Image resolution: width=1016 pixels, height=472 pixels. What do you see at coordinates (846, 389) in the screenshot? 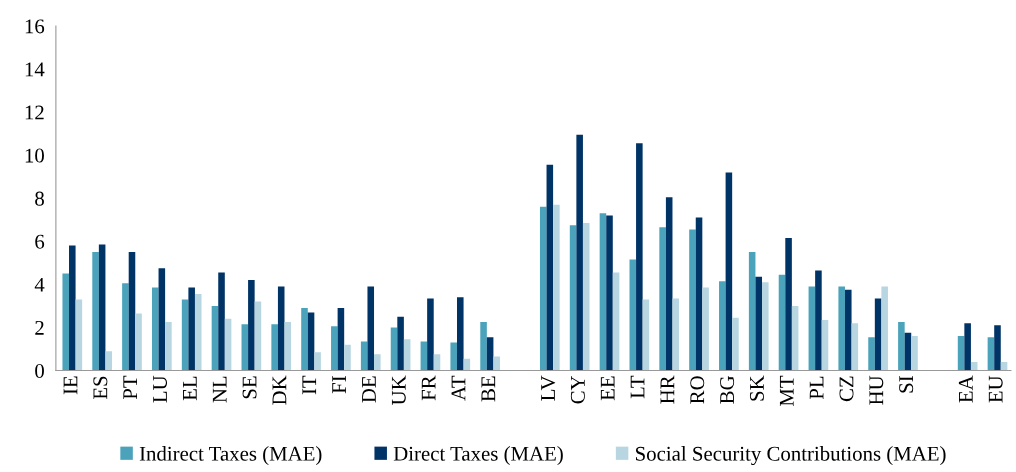
I see `x-tick-label: CZ` at bounding box center [846, 389].